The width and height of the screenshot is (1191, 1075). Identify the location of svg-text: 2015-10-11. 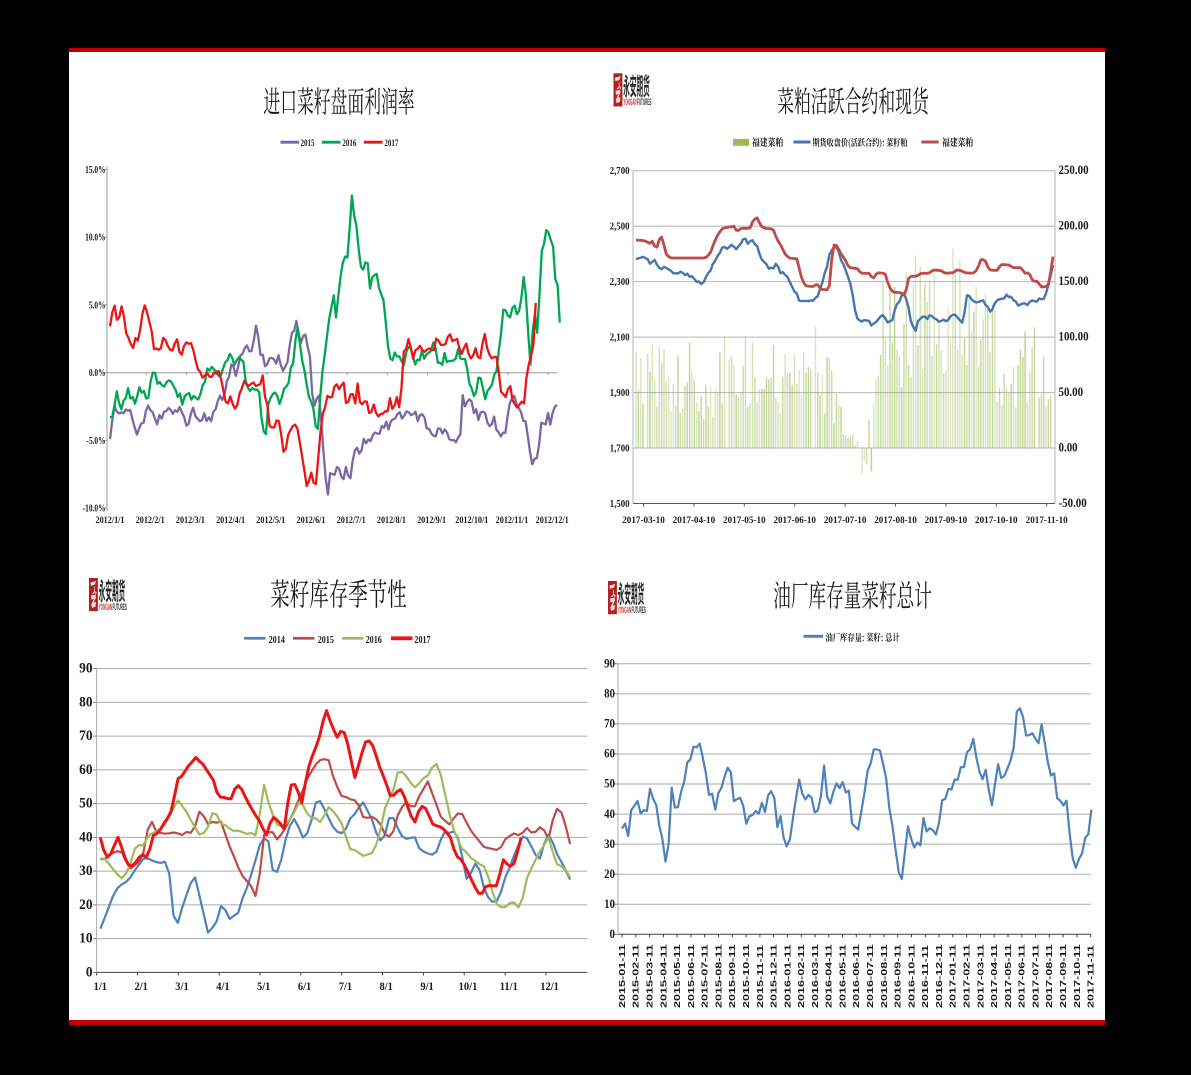
(746, 976).